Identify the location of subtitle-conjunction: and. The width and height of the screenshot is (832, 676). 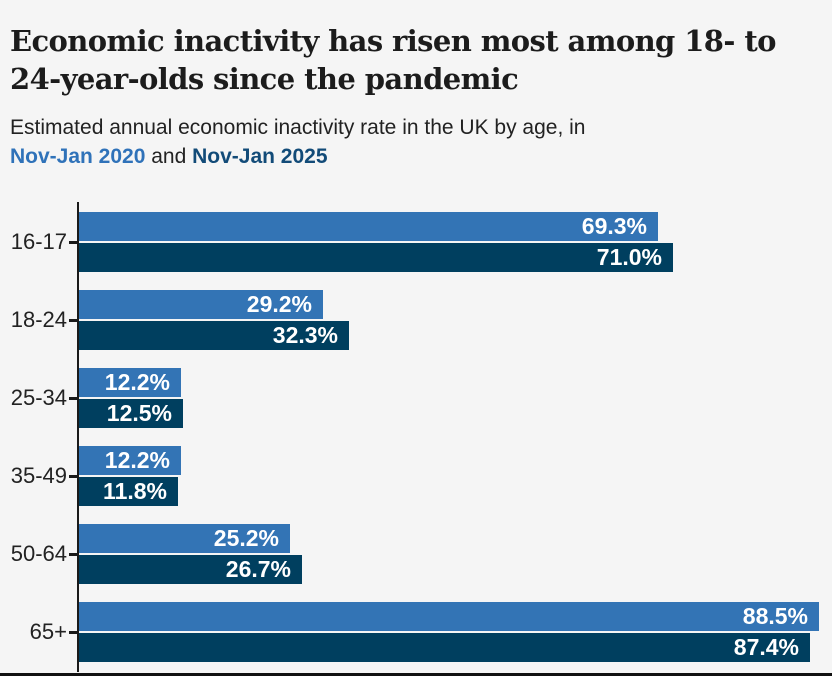
(169, 156).